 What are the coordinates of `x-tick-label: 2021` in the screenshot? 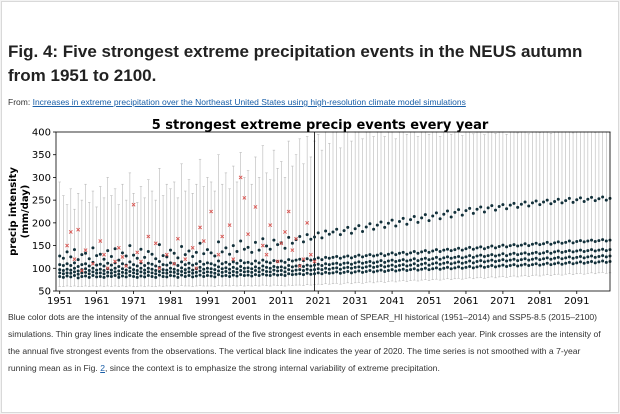 It's located at (318, 301).